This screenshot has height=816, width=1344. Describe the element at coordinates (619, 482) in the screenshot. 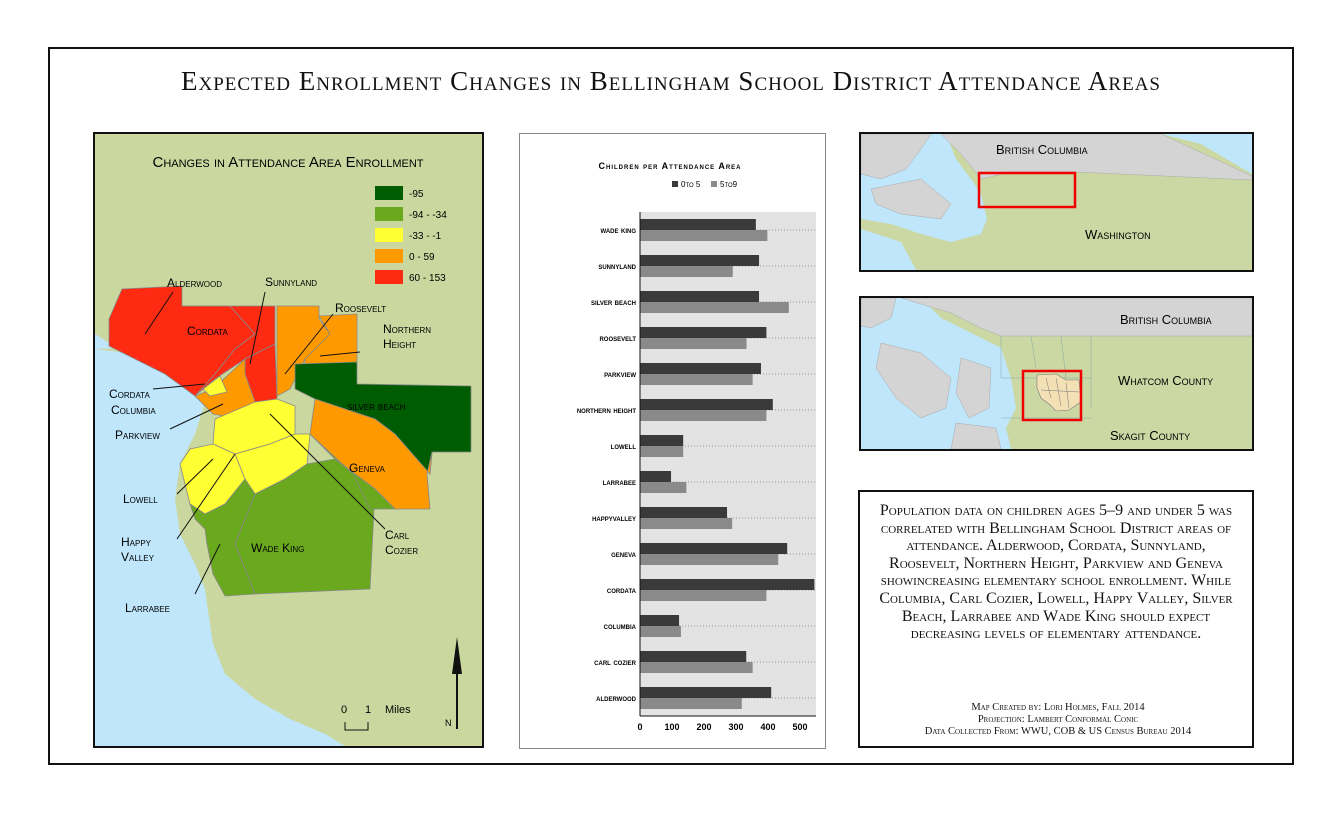

I see `category-label: larrabee` at that location.